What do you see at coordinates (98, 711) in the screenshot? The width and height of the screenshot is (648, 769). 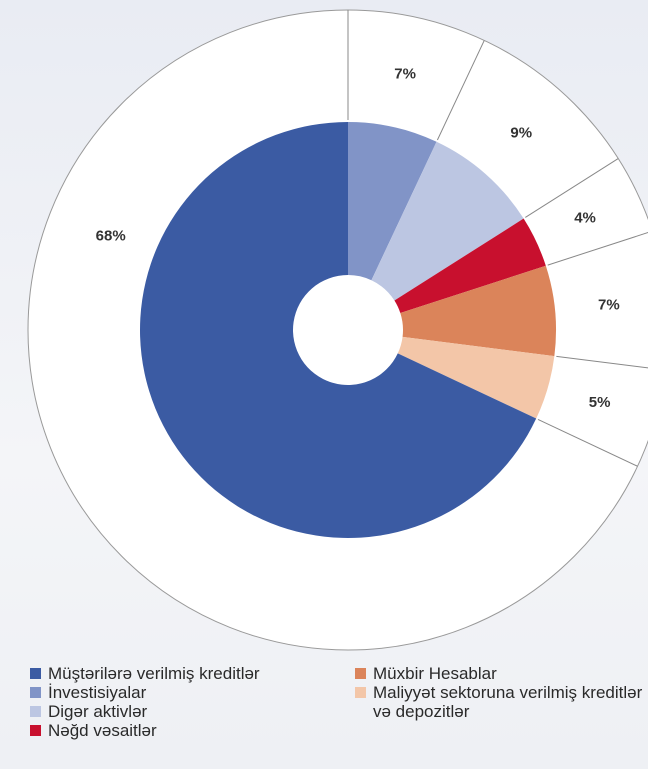 I see `legend-label: Digər aktivlər` at bounding box center [98, 711].